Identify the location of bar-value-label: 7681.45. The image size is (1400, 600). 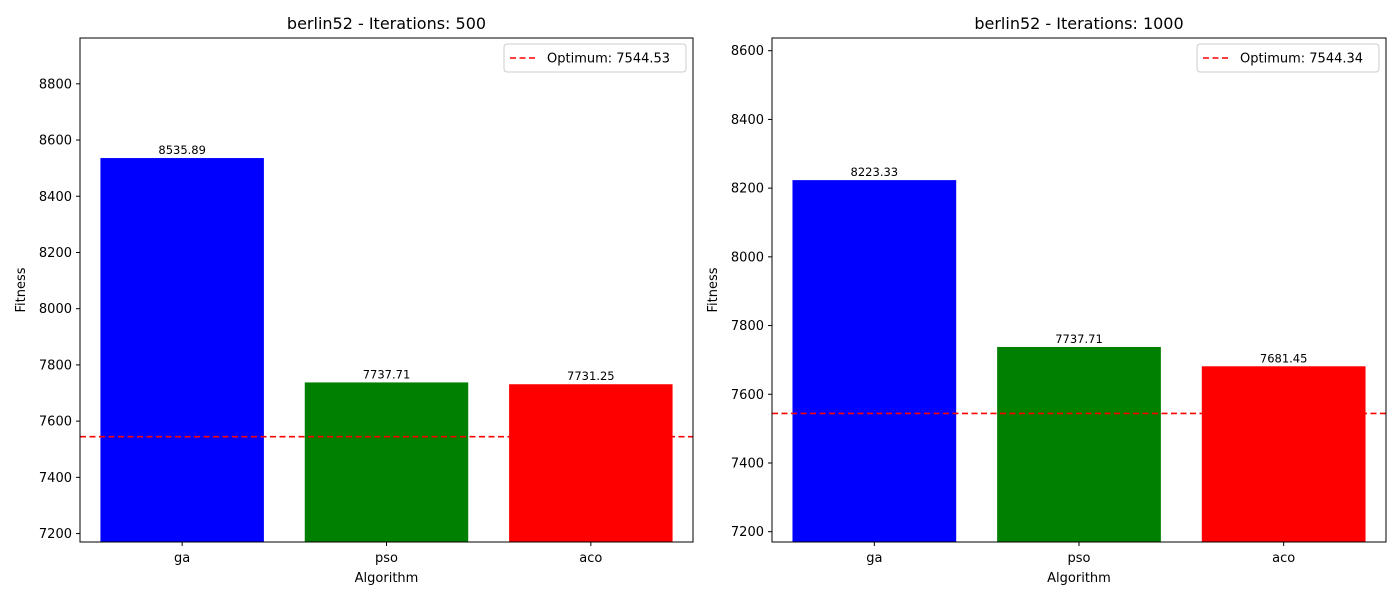
(1284, 358).